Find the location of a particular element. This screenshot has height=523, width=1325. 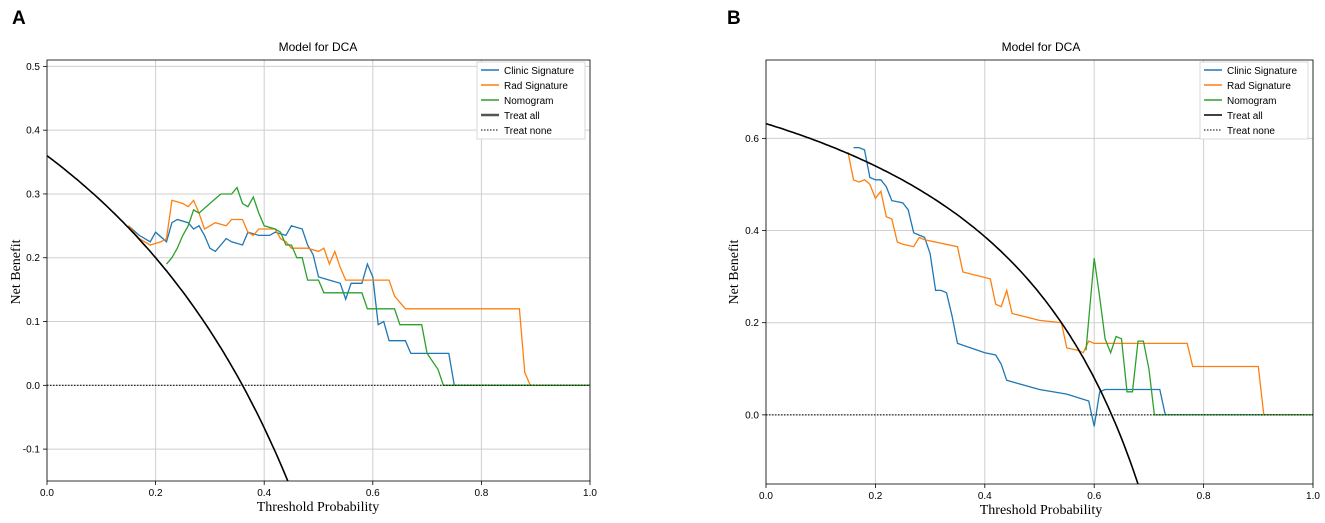

y-axis-label-b: Net Benefit is located at coordinates (734, 271).